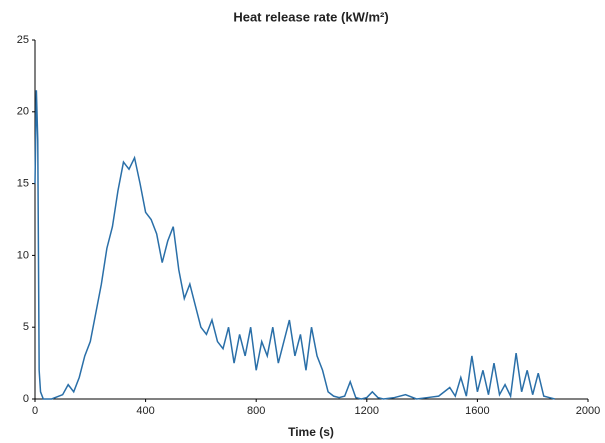 This screenshot has height=443, width=605. What do you see at coordinates (23, 255) in the screenshot?
I see `y-tick-label: 10` at bounding box center [23, 255].